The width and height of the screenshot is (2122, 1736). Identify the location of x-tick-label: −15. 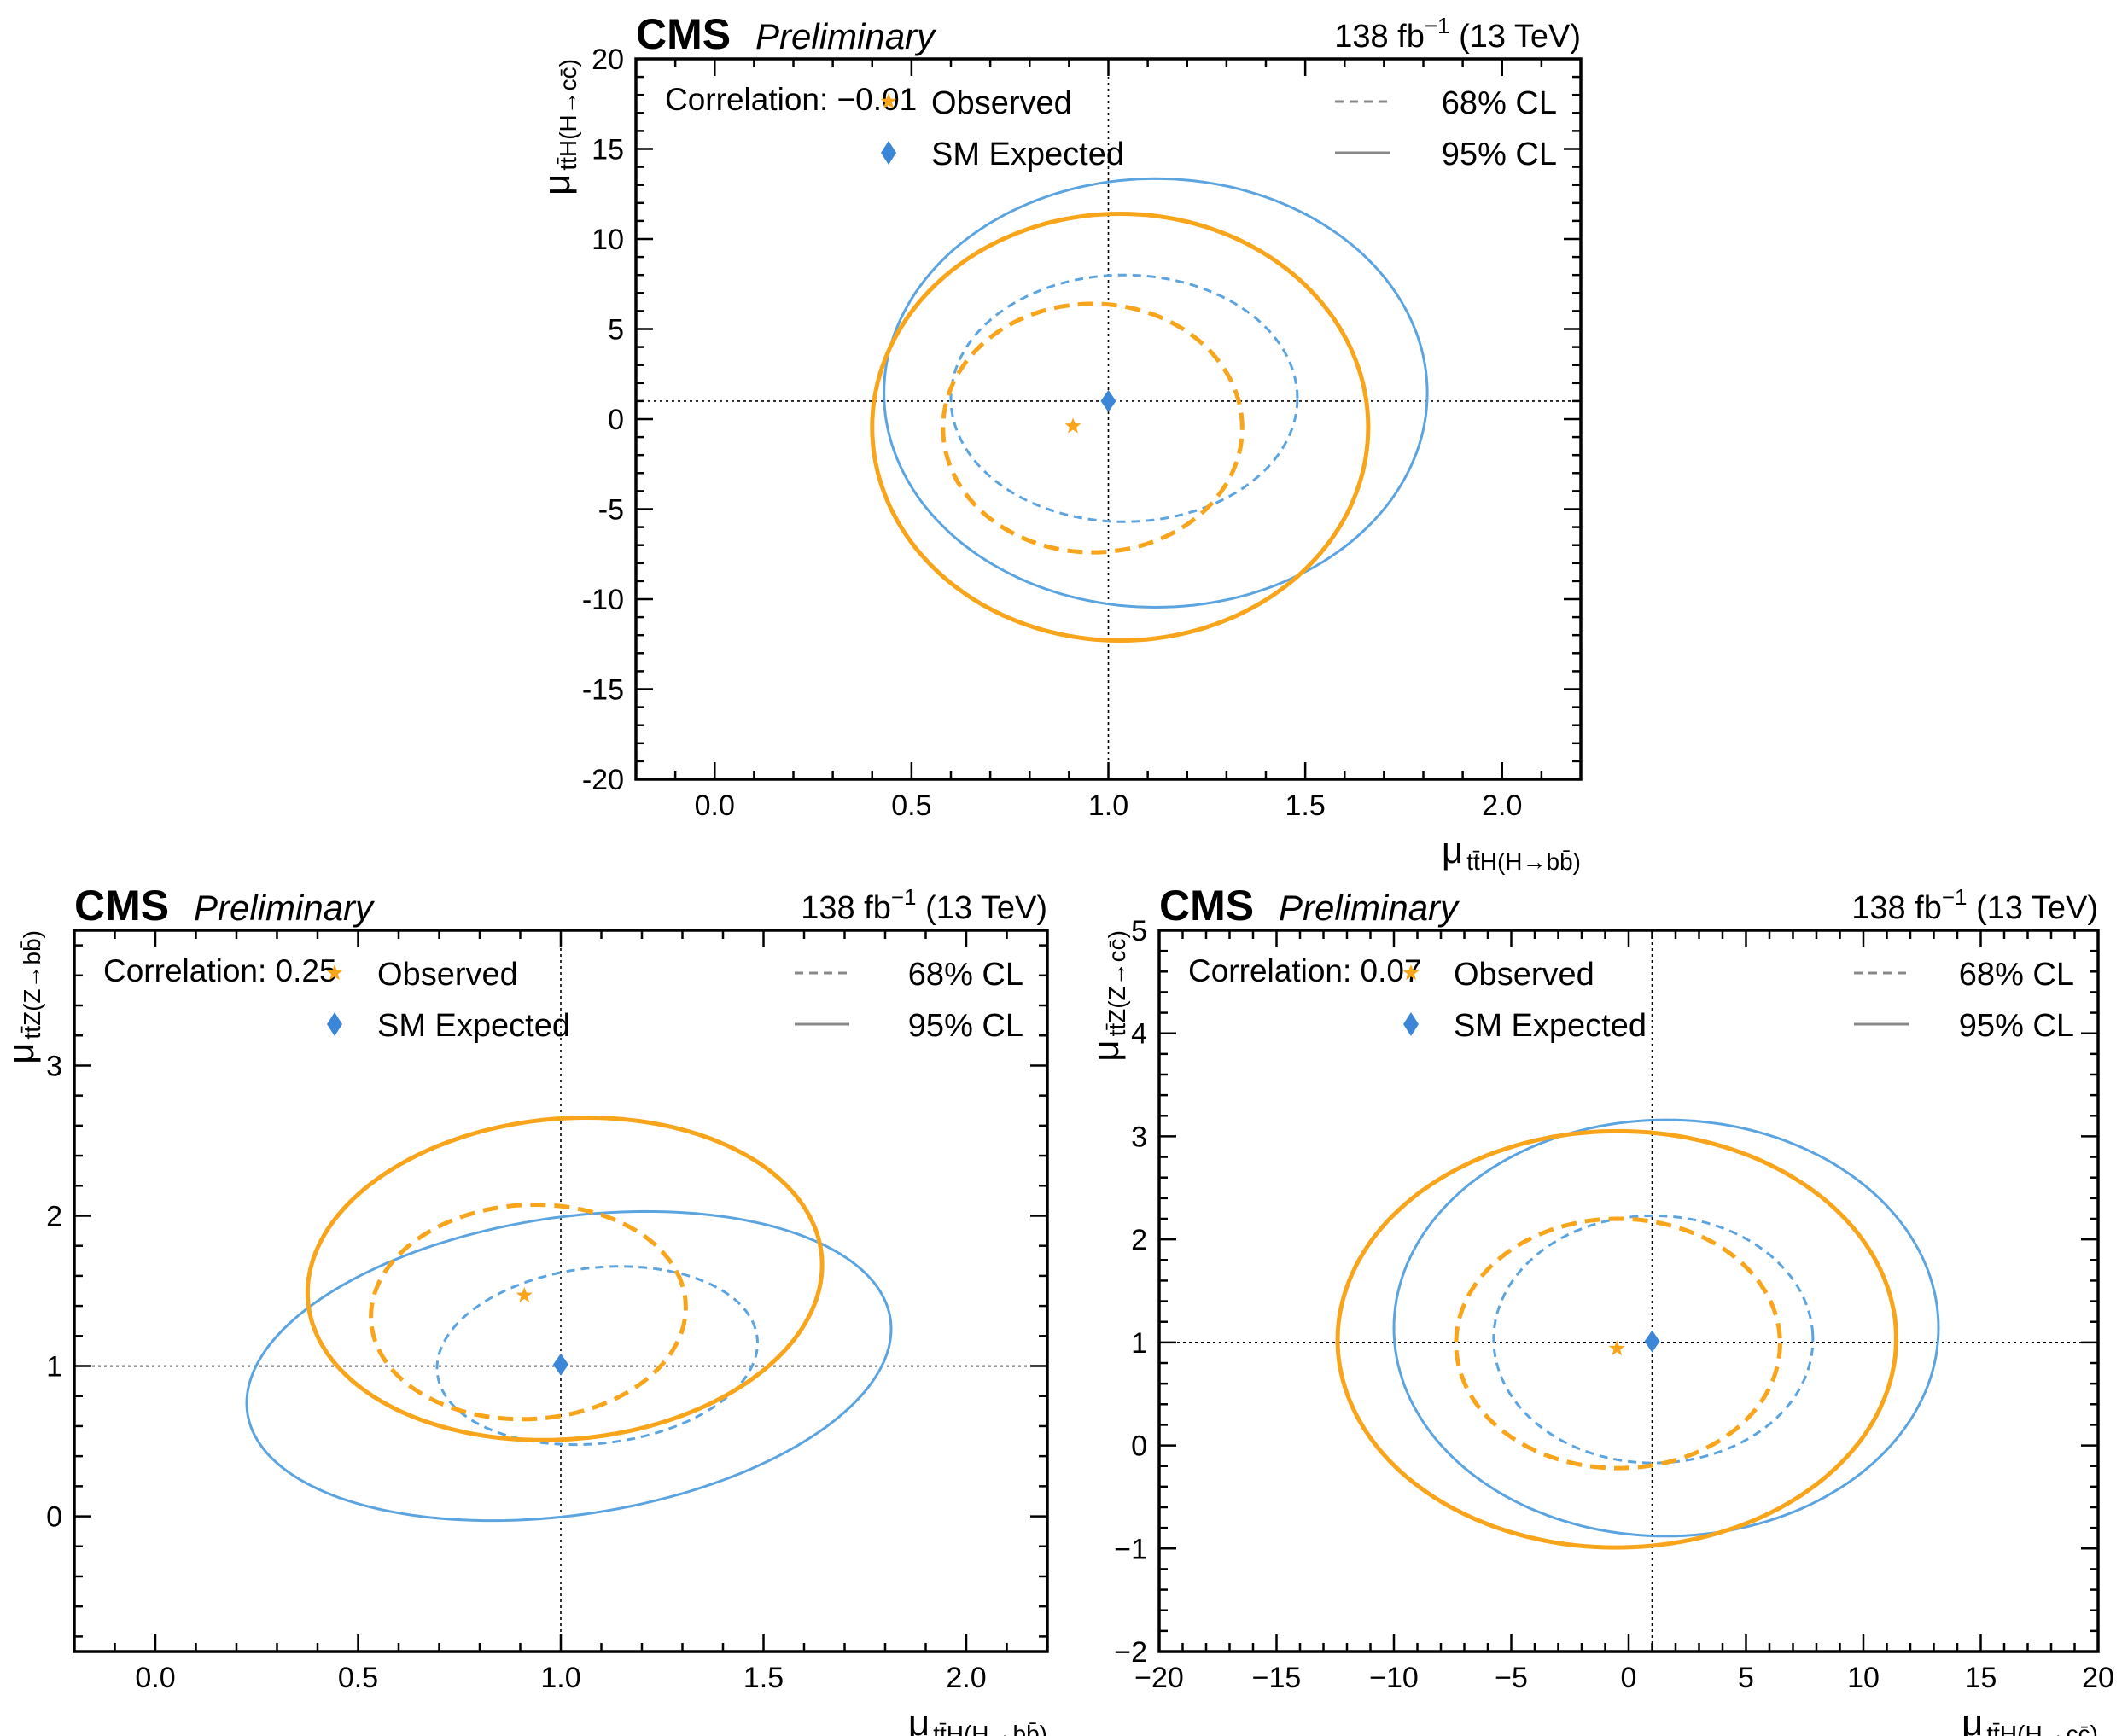
(1277, 1678).